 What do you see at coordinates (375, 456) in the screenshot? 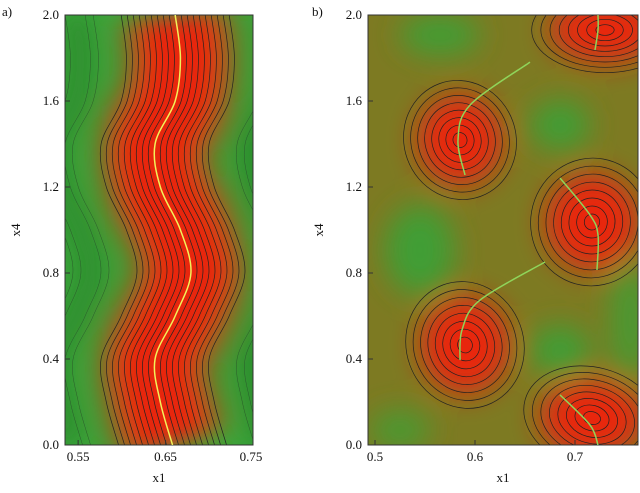
I see `x-tick-label: 0.5` at bounding box center [375, 456].